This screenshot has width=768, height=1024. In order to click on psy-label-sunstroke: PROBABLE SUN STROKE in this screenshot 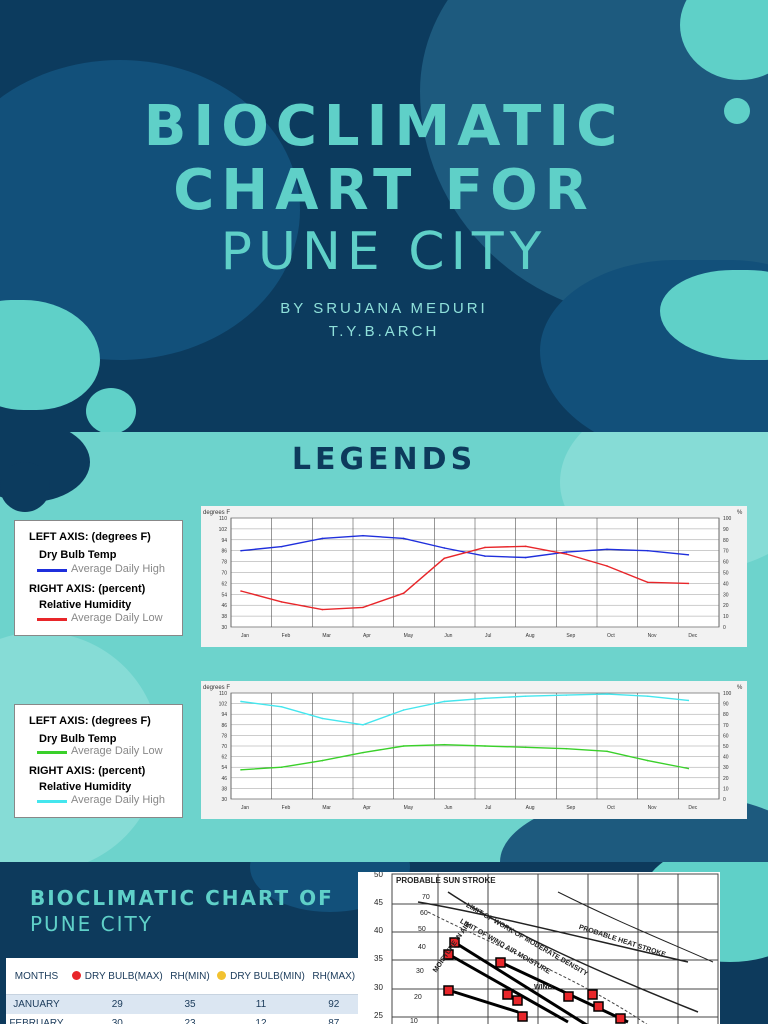, I will do `click(446, 880)`.